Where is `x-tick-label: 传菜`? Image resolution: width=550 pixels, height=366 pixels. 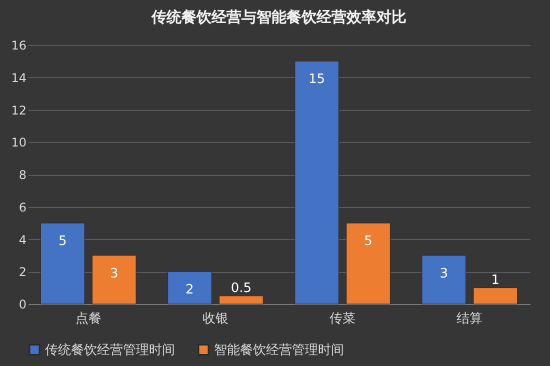 x-tick-label: 传菜 is located at coordinates (343, 319).